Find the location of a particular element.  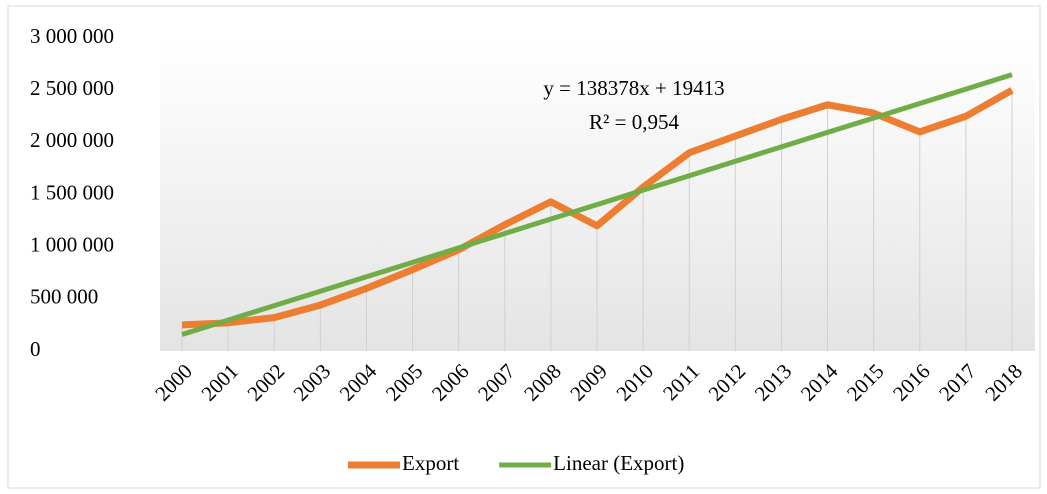

trend-equation: y = 138378x + 19413 is located at coordinates (633, 88).